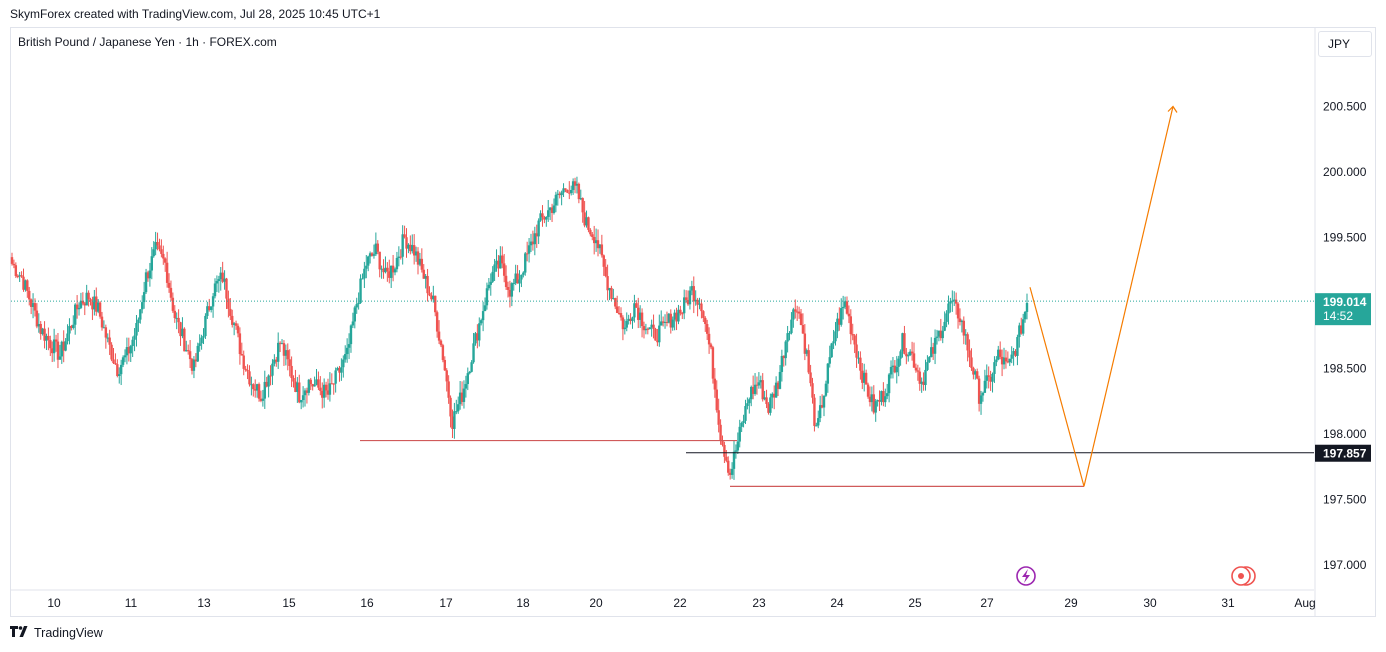  What do you see at coordinates (56, 633) in the screenshot?
I see `footer-brand: TradingView` at bounding box center [56, 633].